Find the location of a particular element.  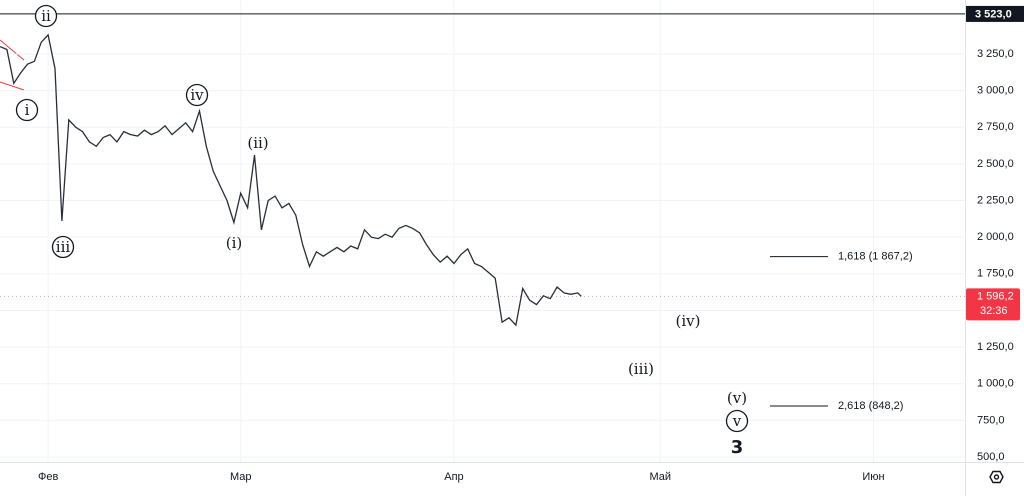

high-line-badge is located at coordinates (995, 13).